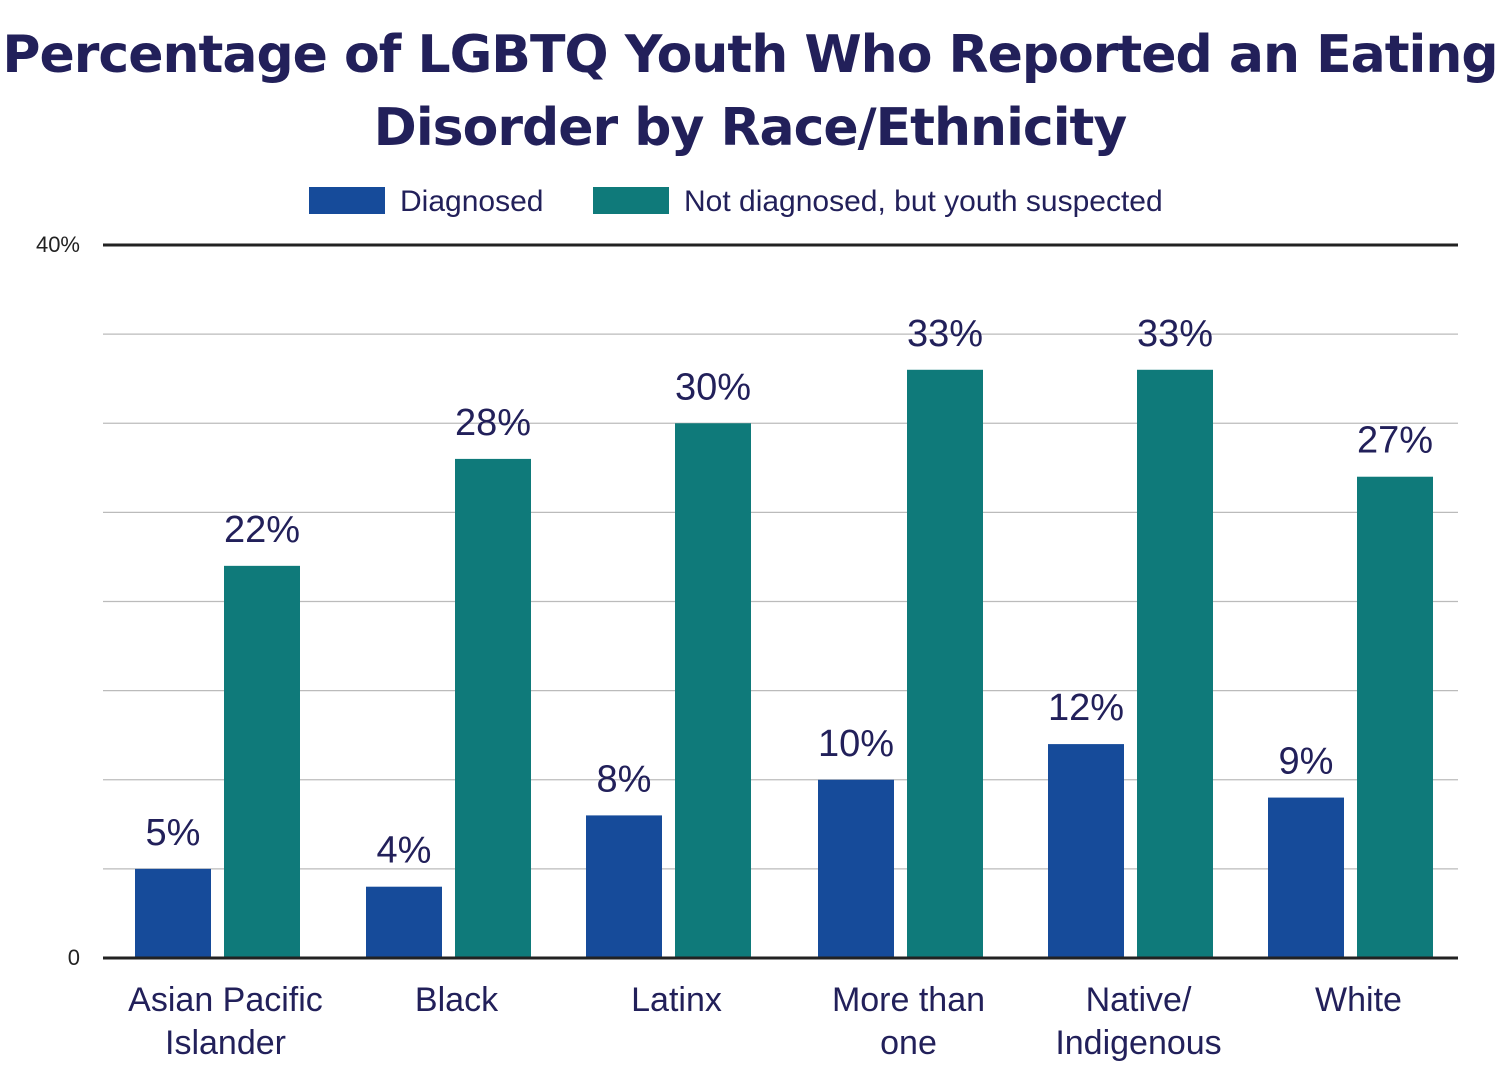 This screenshot has height=1080, width=1500. I want to click on data-label: 27%, so click(1395, 441).